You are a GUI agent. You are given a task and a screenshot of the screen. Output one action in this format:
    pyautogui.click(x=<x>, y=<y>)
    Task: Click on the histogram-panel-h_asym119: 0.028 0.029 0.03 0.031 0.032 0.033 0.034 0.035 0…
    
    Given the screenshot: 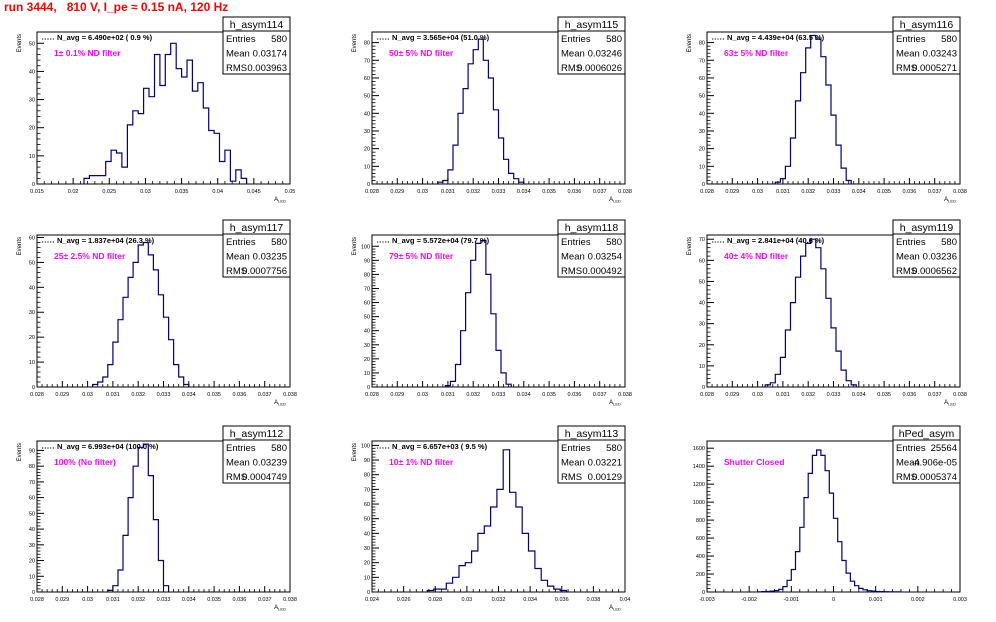 What is the action you would take?
    pyautogui.click(x=827, y=313)
    